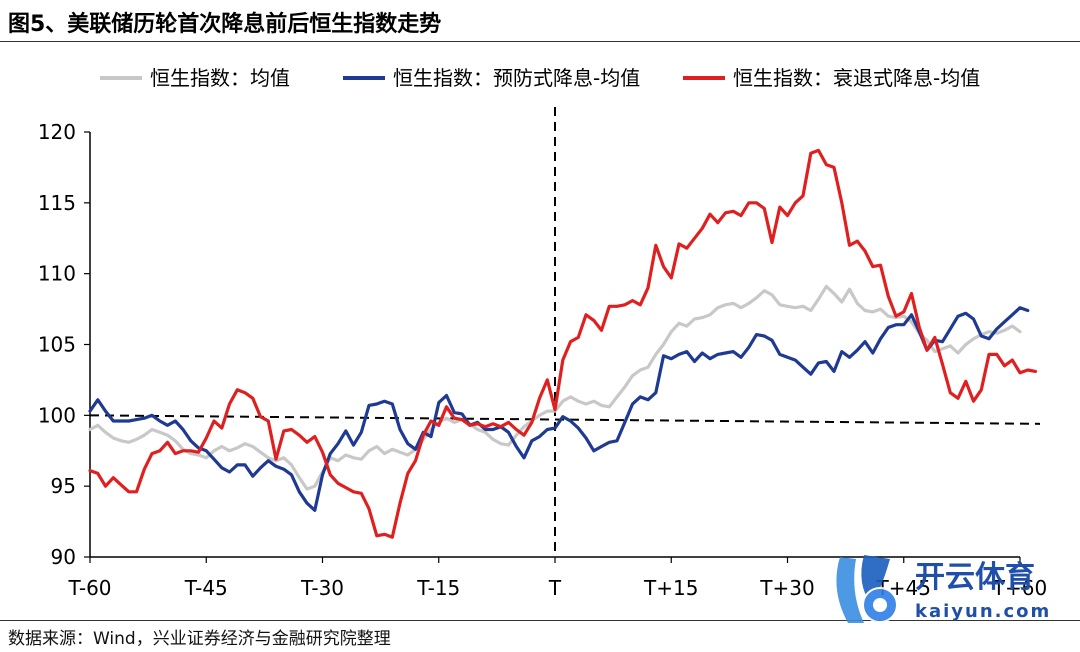  I want to click on chart-title: 图5、美联储历轮首次降息前后恒生指数走势, so click(225, 24).